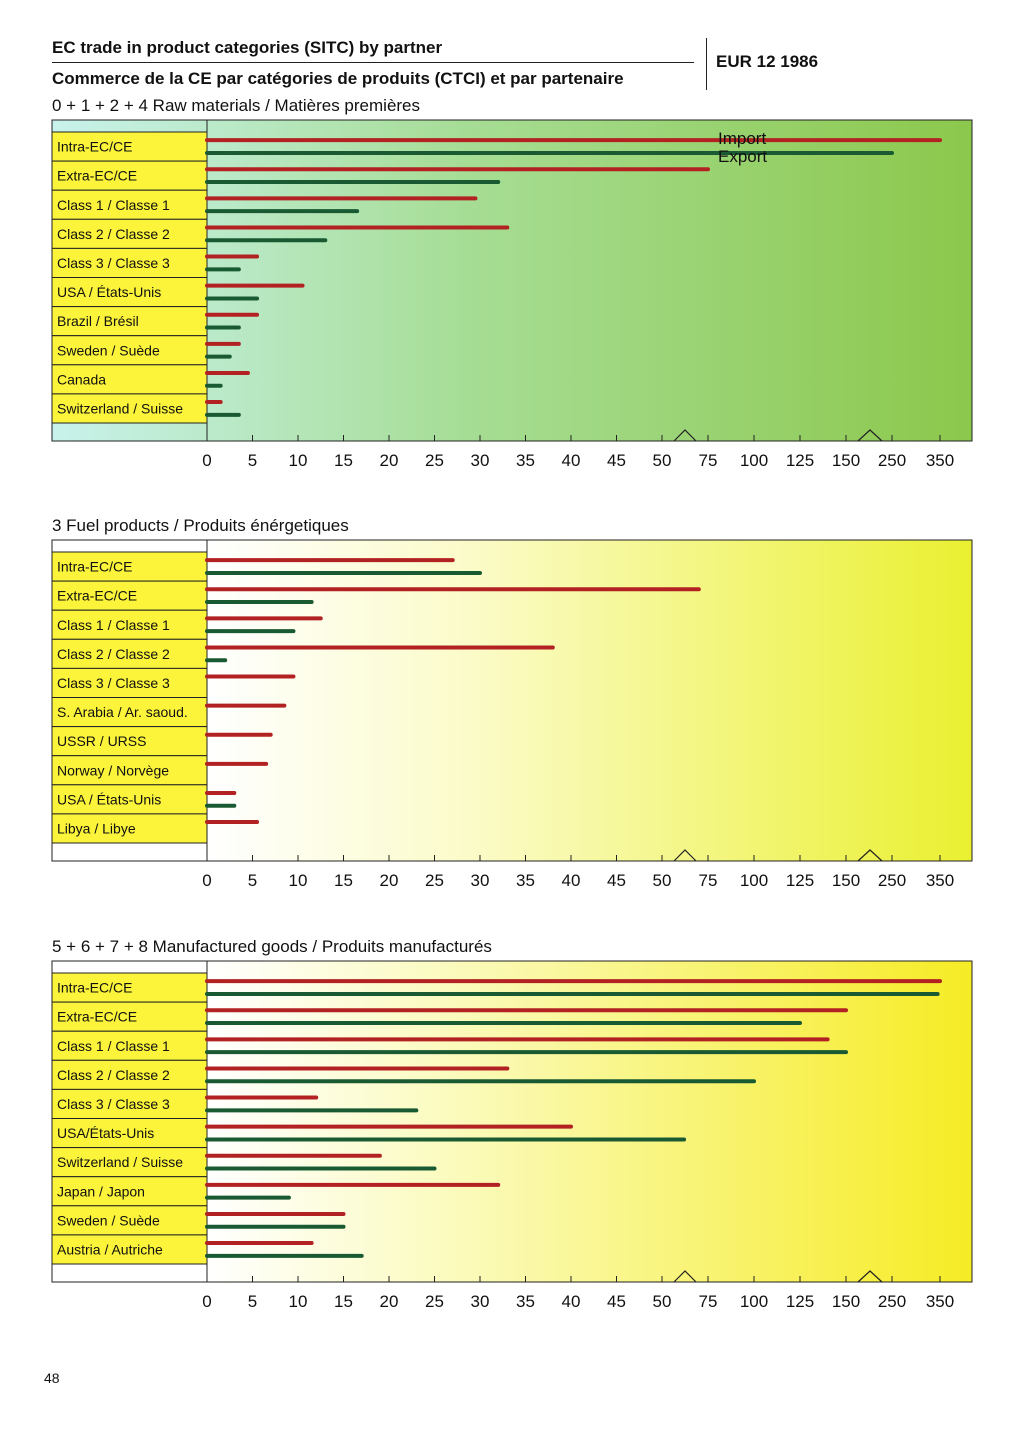  I want to click on category-label-canada: Canada, so click(81, 379).